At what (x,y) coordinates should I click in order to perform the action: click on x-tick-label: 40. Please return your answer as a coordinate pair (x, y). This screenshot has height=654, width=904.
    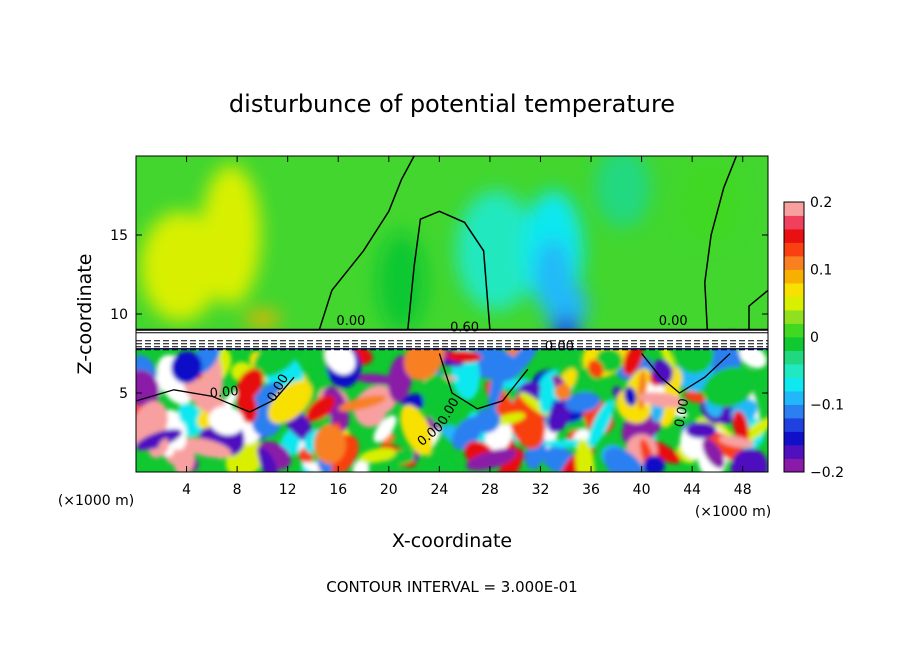
    Looking at the image, I should click on (642, 490).